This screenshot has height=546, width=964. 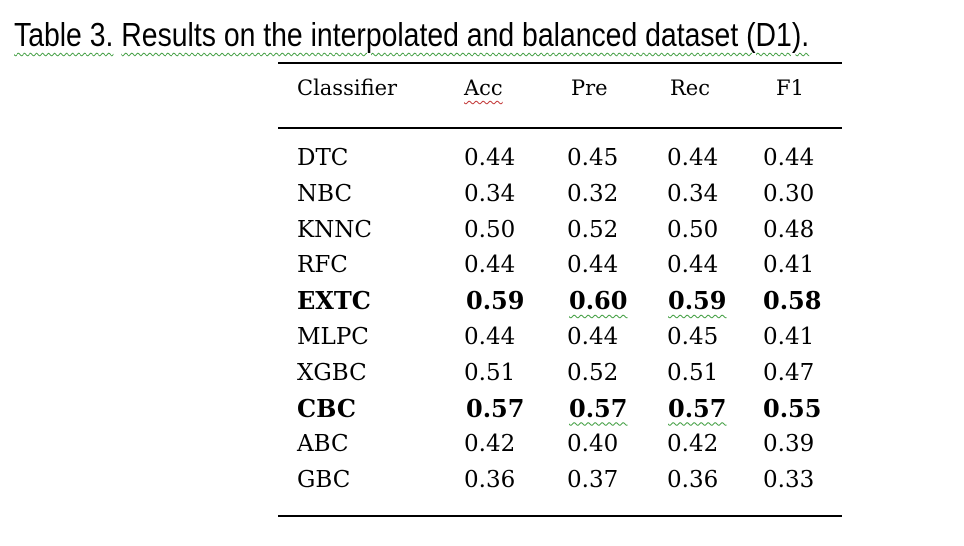 I want to click on classifier-cell: DTC, so click(x=323, y=158).